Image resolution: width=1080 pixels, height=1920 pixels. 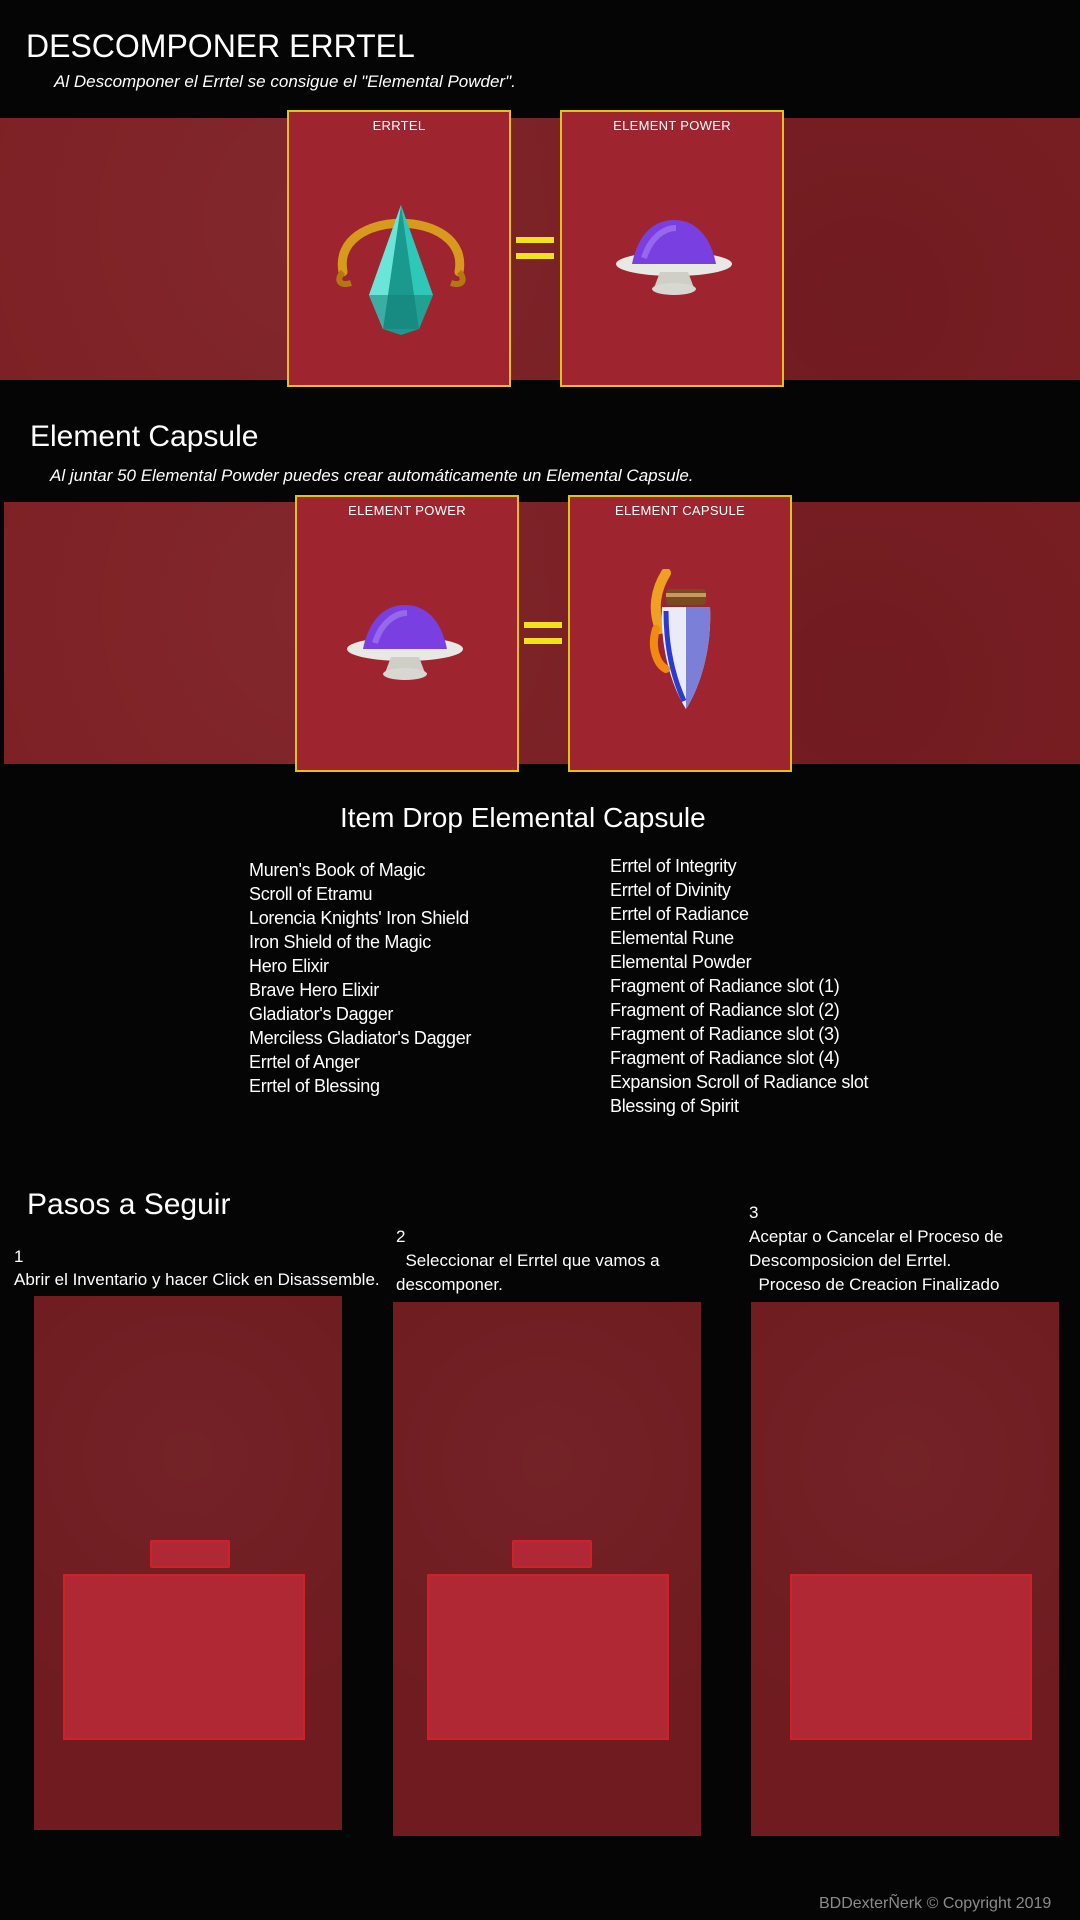 What do you see at coordinates (144, 436) in the screenshot?
I see `section2-title: Element Capsule` at bounding box center [144, 436].